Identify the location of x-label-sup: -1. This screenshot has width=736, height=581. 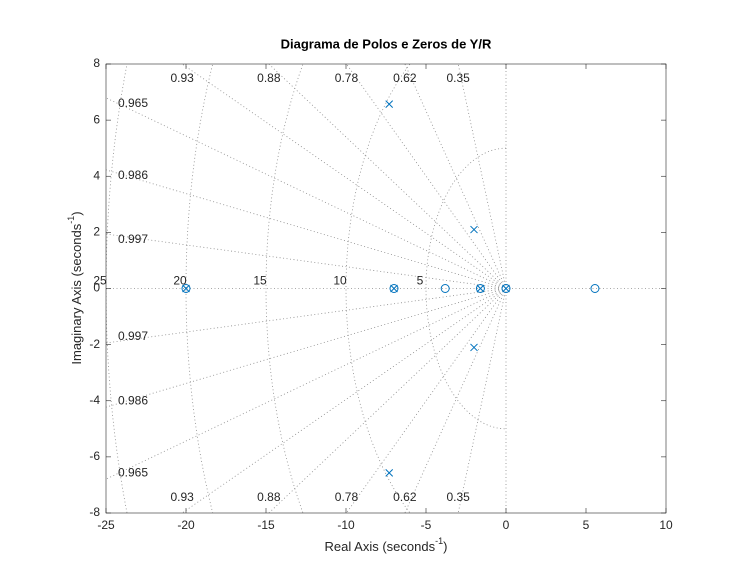
(439, 541).